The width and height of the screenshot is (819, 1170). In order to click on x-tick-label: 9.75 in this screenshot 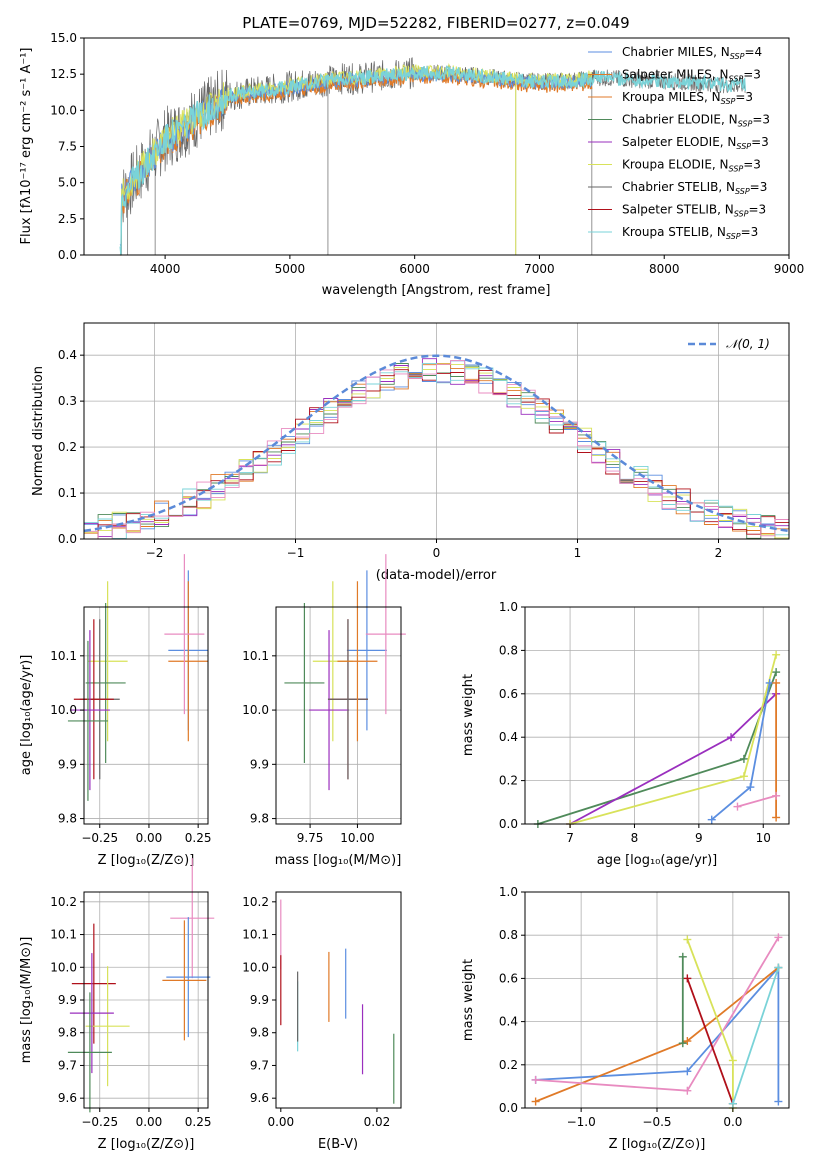, I will do `click(310, 838)`.